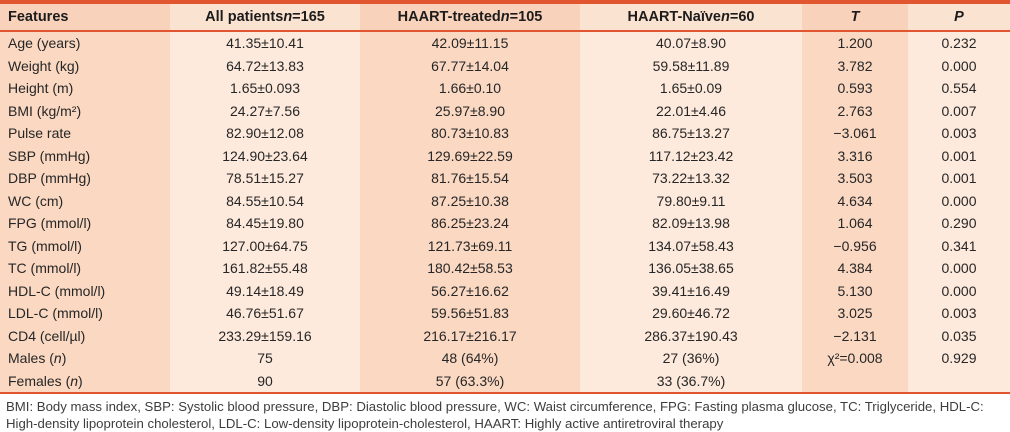  I want to click on cell-t-value: 3.025, so click(855, 313).